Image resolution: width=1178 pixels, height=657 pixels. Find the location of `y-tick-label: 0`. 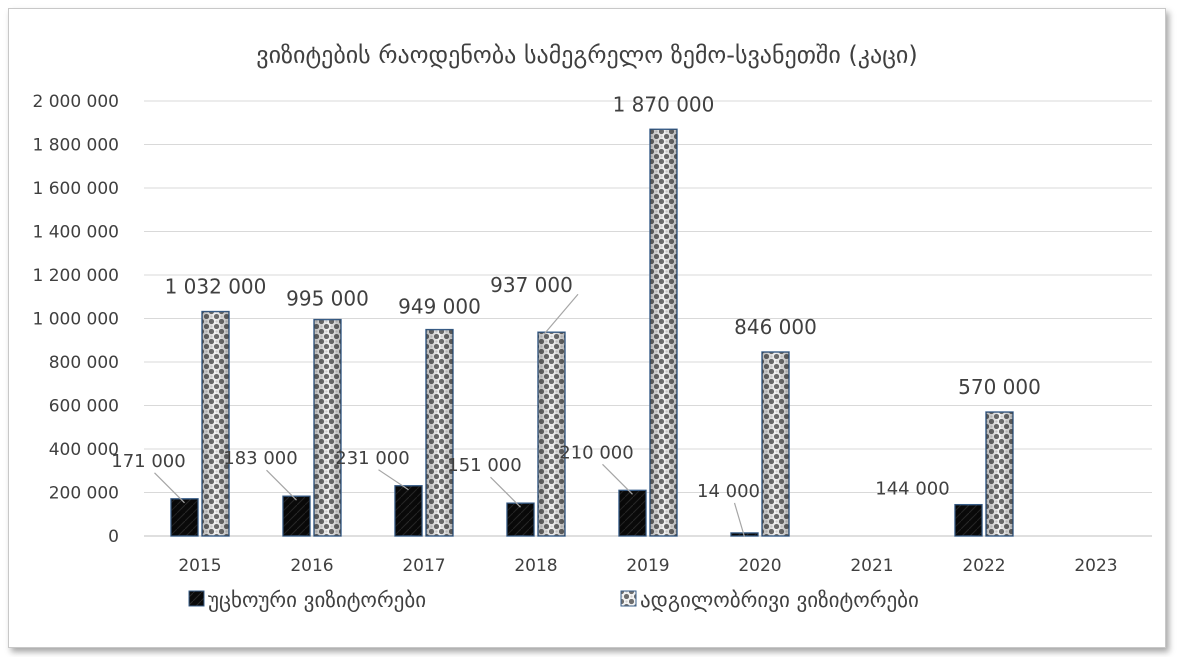

y-tick-label: 0 is located at coordinates (113, 537).